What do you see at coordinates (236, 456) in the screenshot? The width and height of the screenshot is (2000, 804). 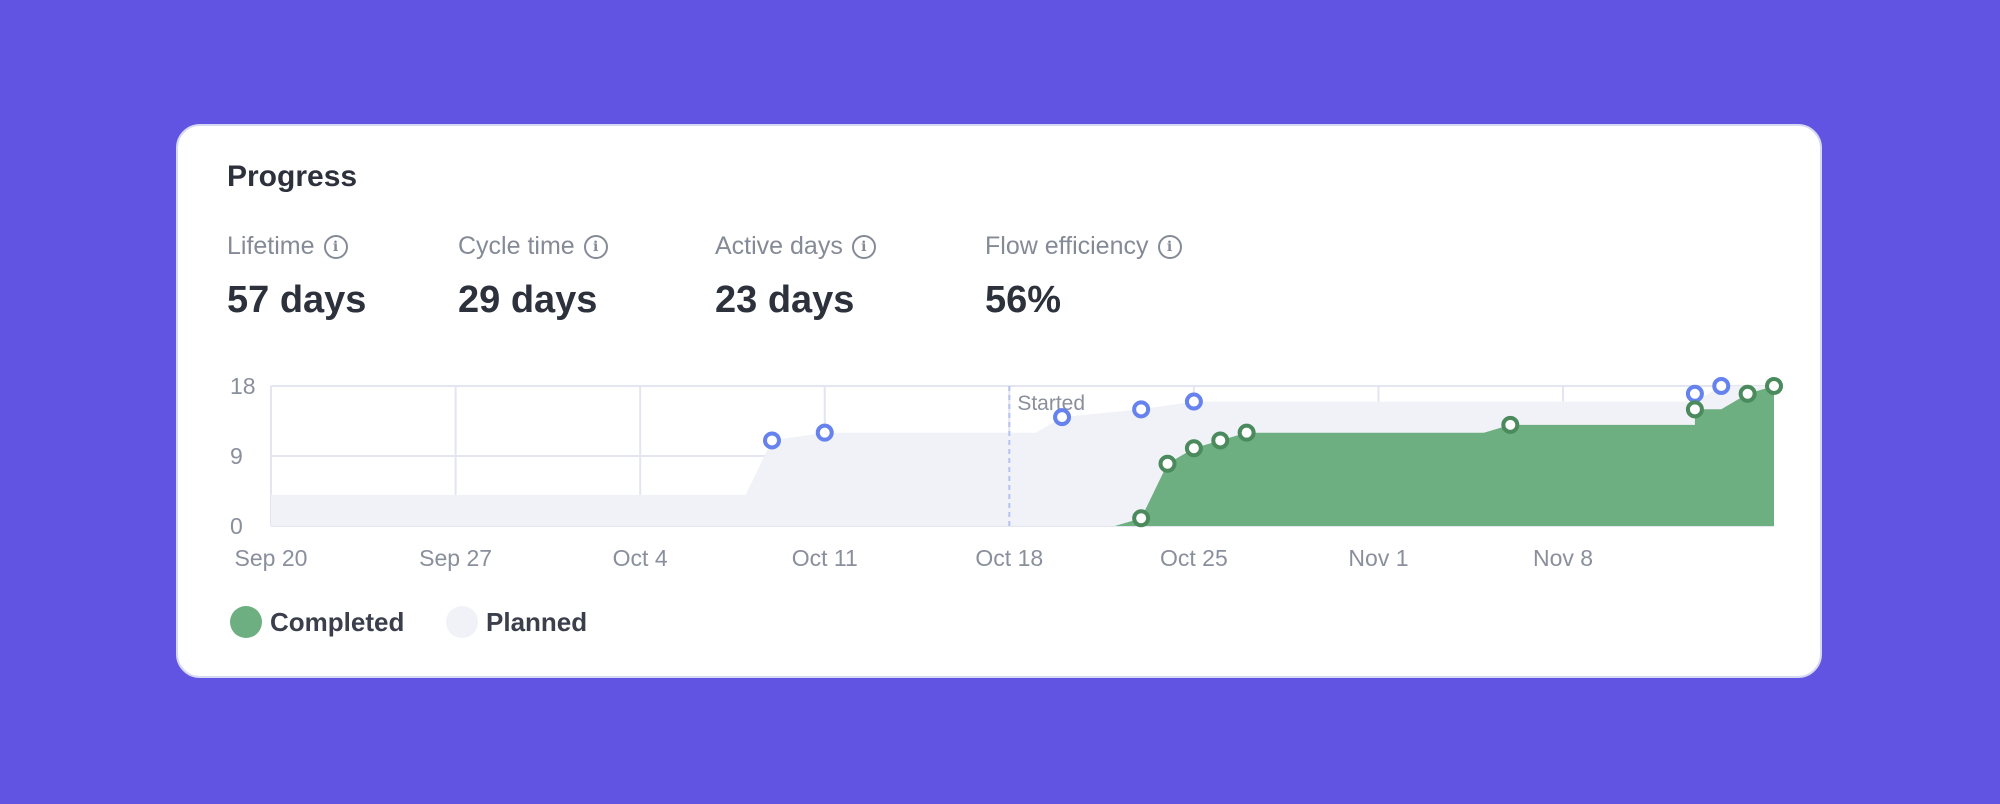 I see `y-tick-label: 9` at bounding box center [236, 456].